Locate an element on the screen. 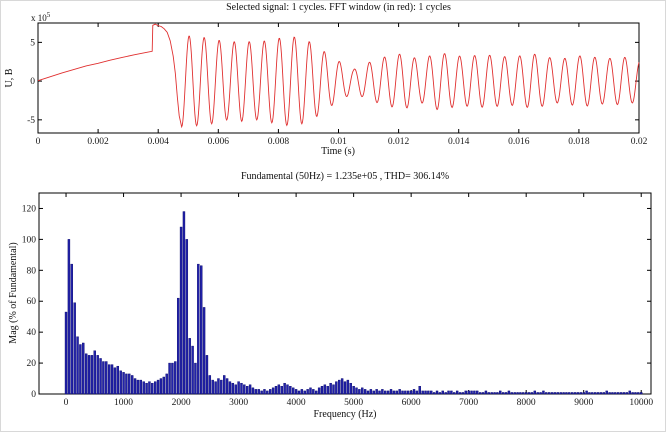 This screenshot has width=666, height=432. fft-x-tick-label: 0 is located at coordinates (66, 403).